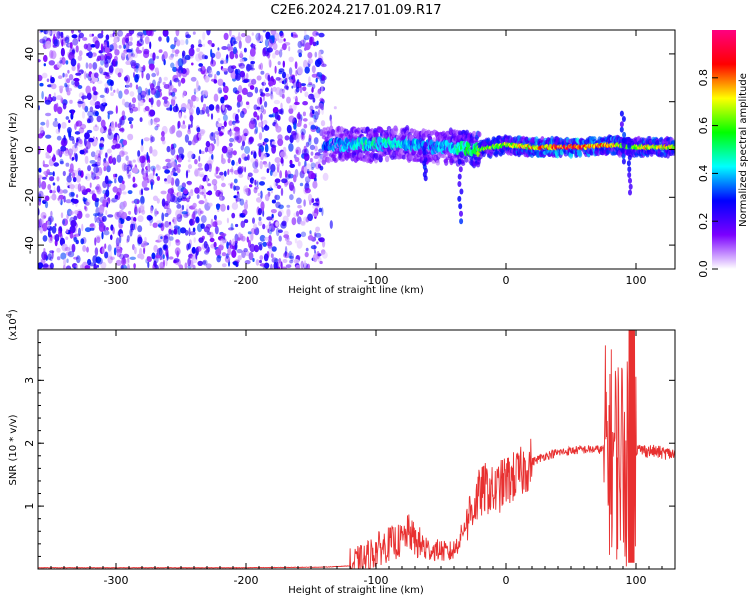  I want to click on x-tick-label: -300, so click(116, 280).